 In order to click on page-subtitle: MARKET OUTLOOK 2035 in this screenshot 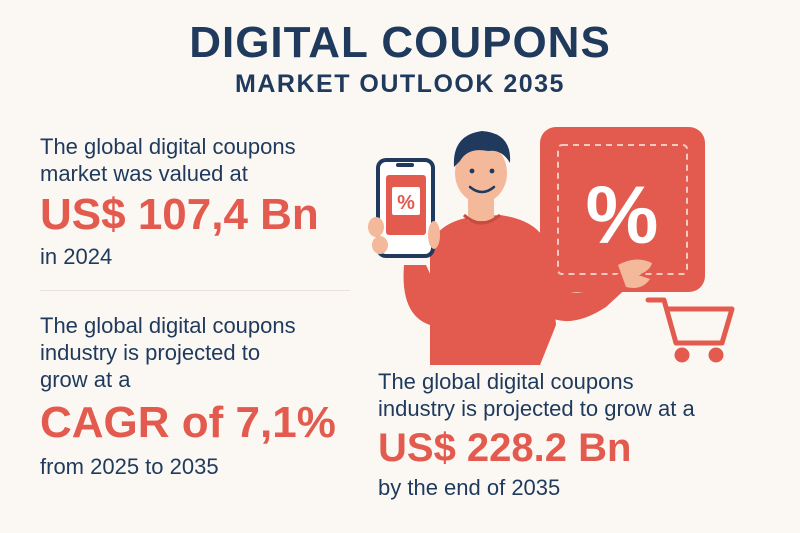, I will do `click(400, 84)`.